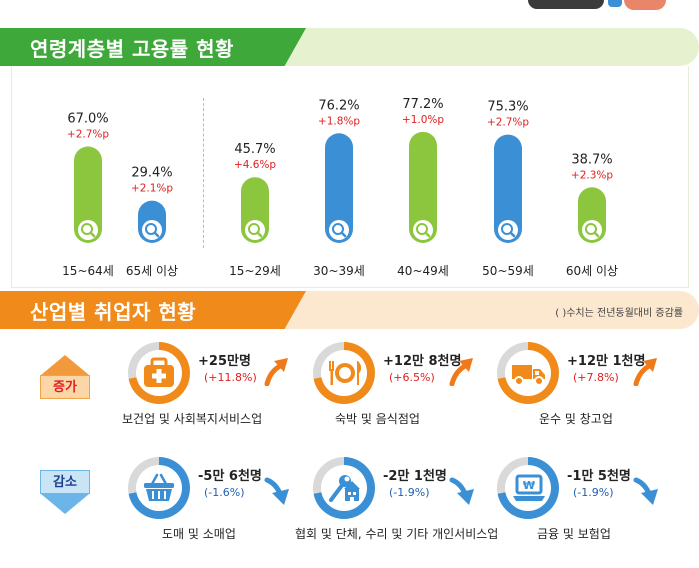  I want to click on up-arrow-icon, so click(65, 365).